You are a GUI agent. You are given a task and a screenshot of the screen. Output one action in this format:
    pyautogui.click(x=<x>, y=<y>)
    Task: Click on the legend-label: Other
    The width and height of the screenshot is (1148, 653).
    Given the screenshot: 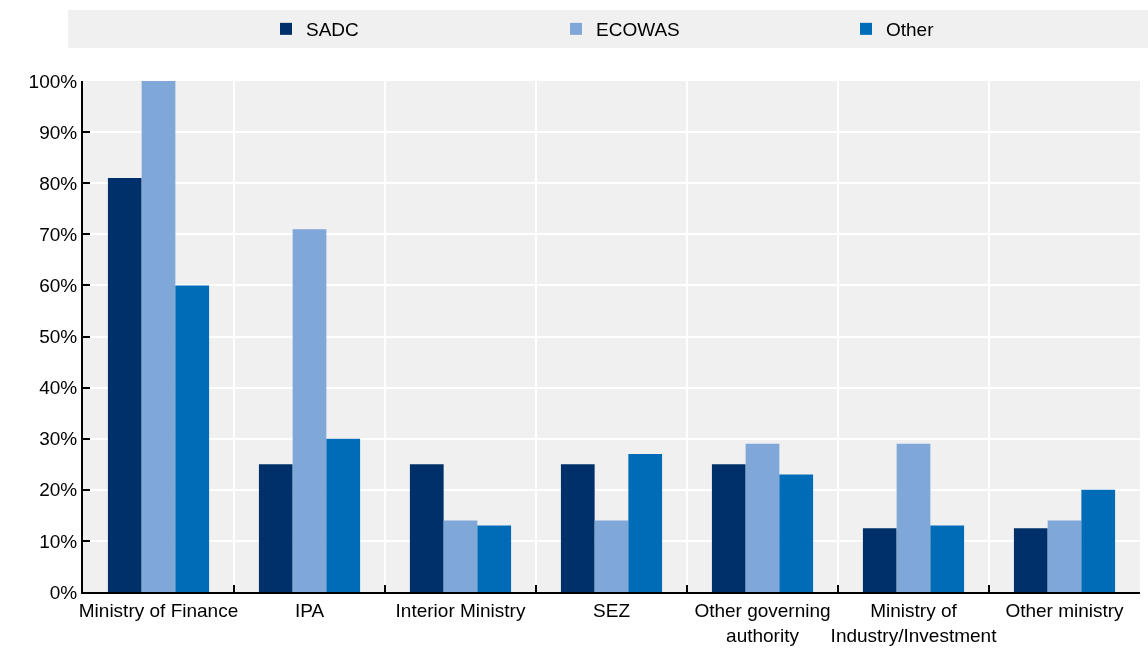 What is the action you would take?
    pyautogui.click(x=910, y=30)
    